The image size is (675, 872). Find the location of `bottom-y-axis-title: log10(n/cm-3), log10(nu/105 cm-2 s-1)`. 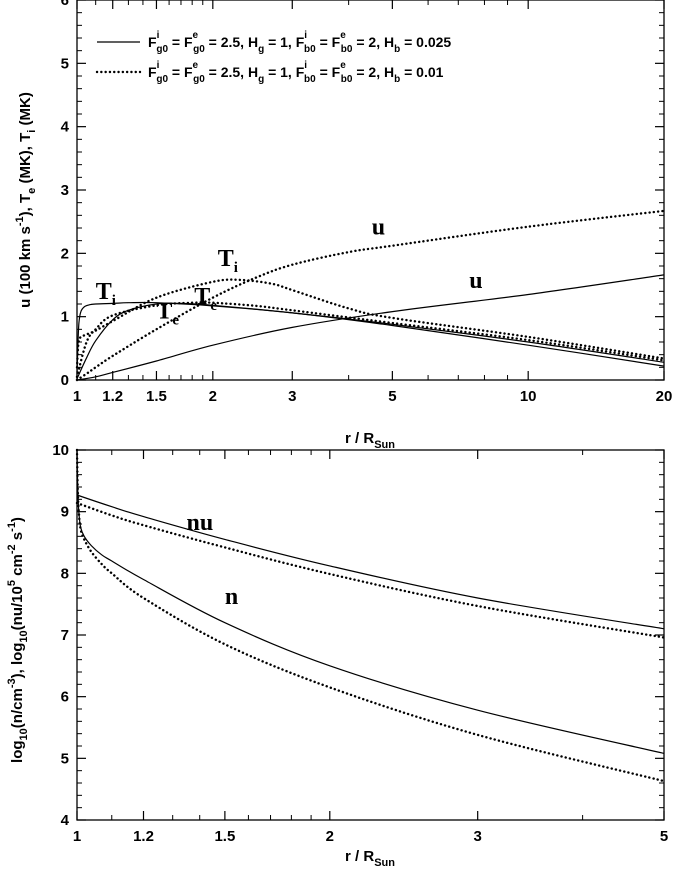

bottom-y-axis-title: log10(n/cm-3), log10(nu/105 cm-2 s-1) is located at coordinates (18, 640).